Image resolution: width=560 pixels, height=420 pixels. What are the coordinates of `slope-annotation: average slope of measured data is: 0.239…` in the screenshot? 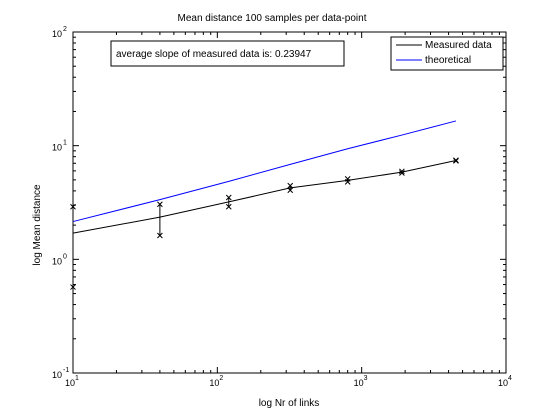 It's located at (227, 53).